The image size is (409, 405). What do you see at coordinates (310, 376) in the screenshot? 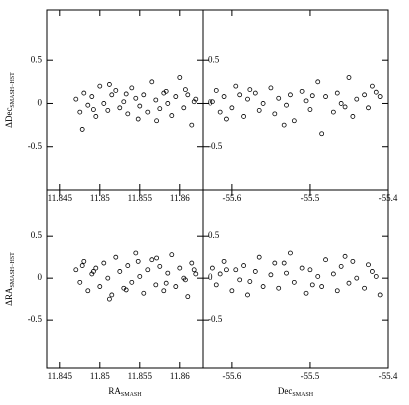
I see `x-tick-label: -55.5` at bounding box center [310, 376].